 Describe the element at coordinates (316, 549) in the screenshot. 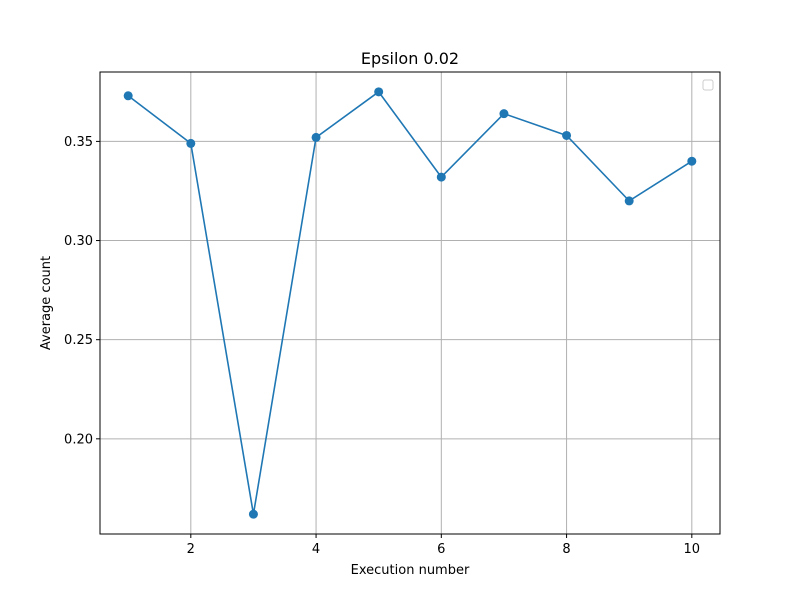

I see `x-tick-label: 4` at that location.